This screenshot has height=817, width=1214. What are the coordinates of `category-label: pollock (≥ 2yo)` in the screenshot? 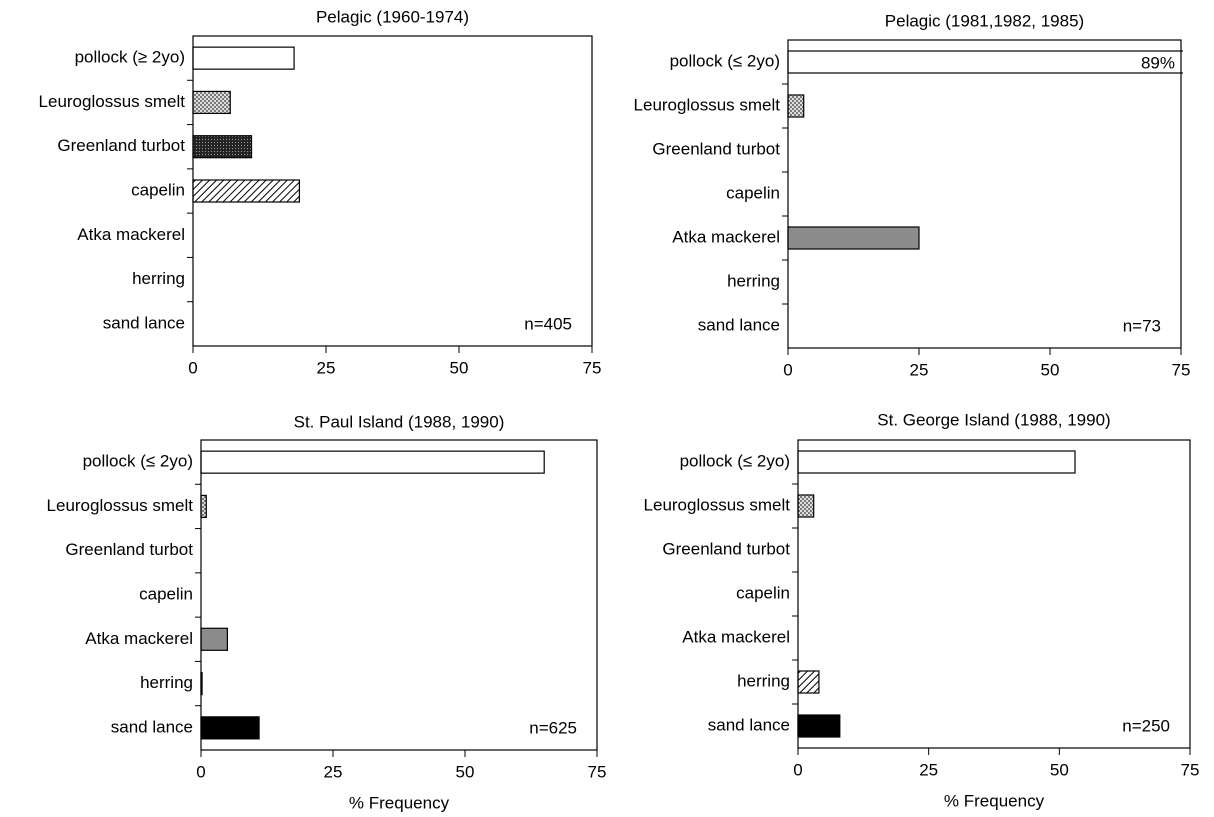 It's located at (130, 57).